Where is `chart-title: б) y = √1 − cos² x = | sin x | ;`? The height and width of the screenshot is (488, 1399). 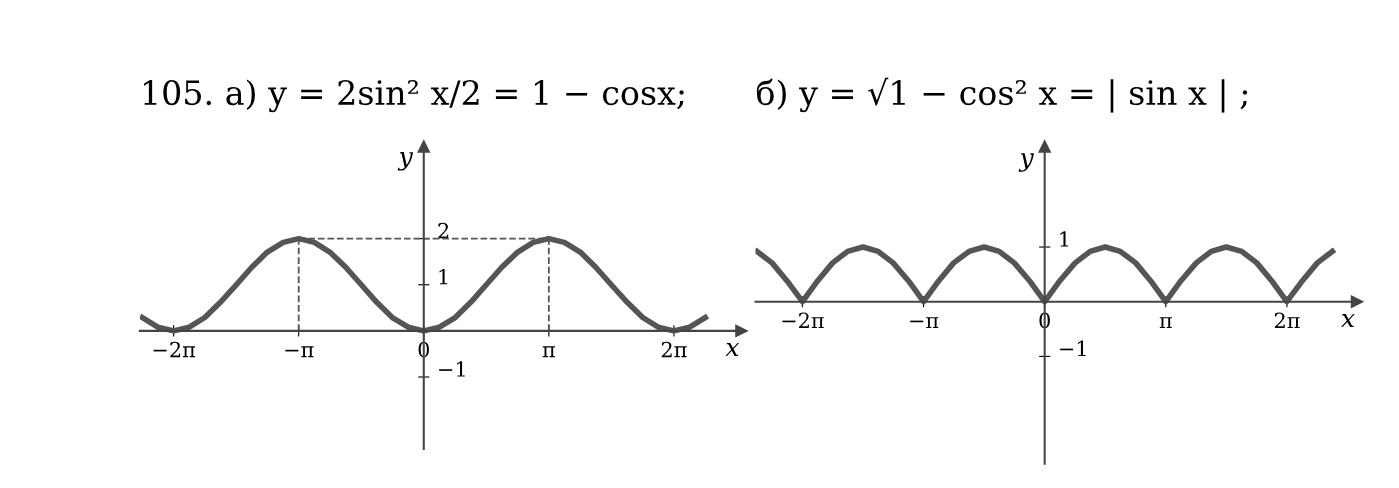
chart-title: б) y = √1 − cos² x = | sin x | ; is located at coordinates (1002, 95).